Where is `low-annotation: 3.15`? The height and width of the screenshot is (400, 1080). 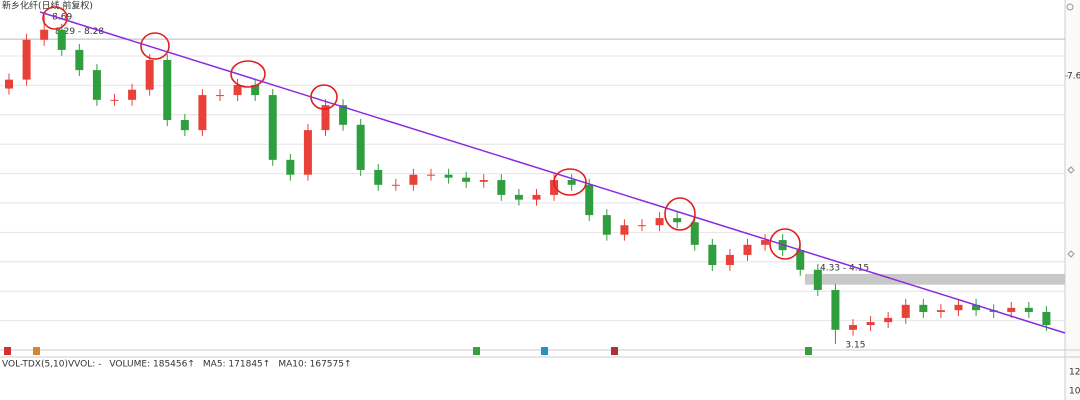 low-annotation: 3.15 is located at coordinates (855, 346).